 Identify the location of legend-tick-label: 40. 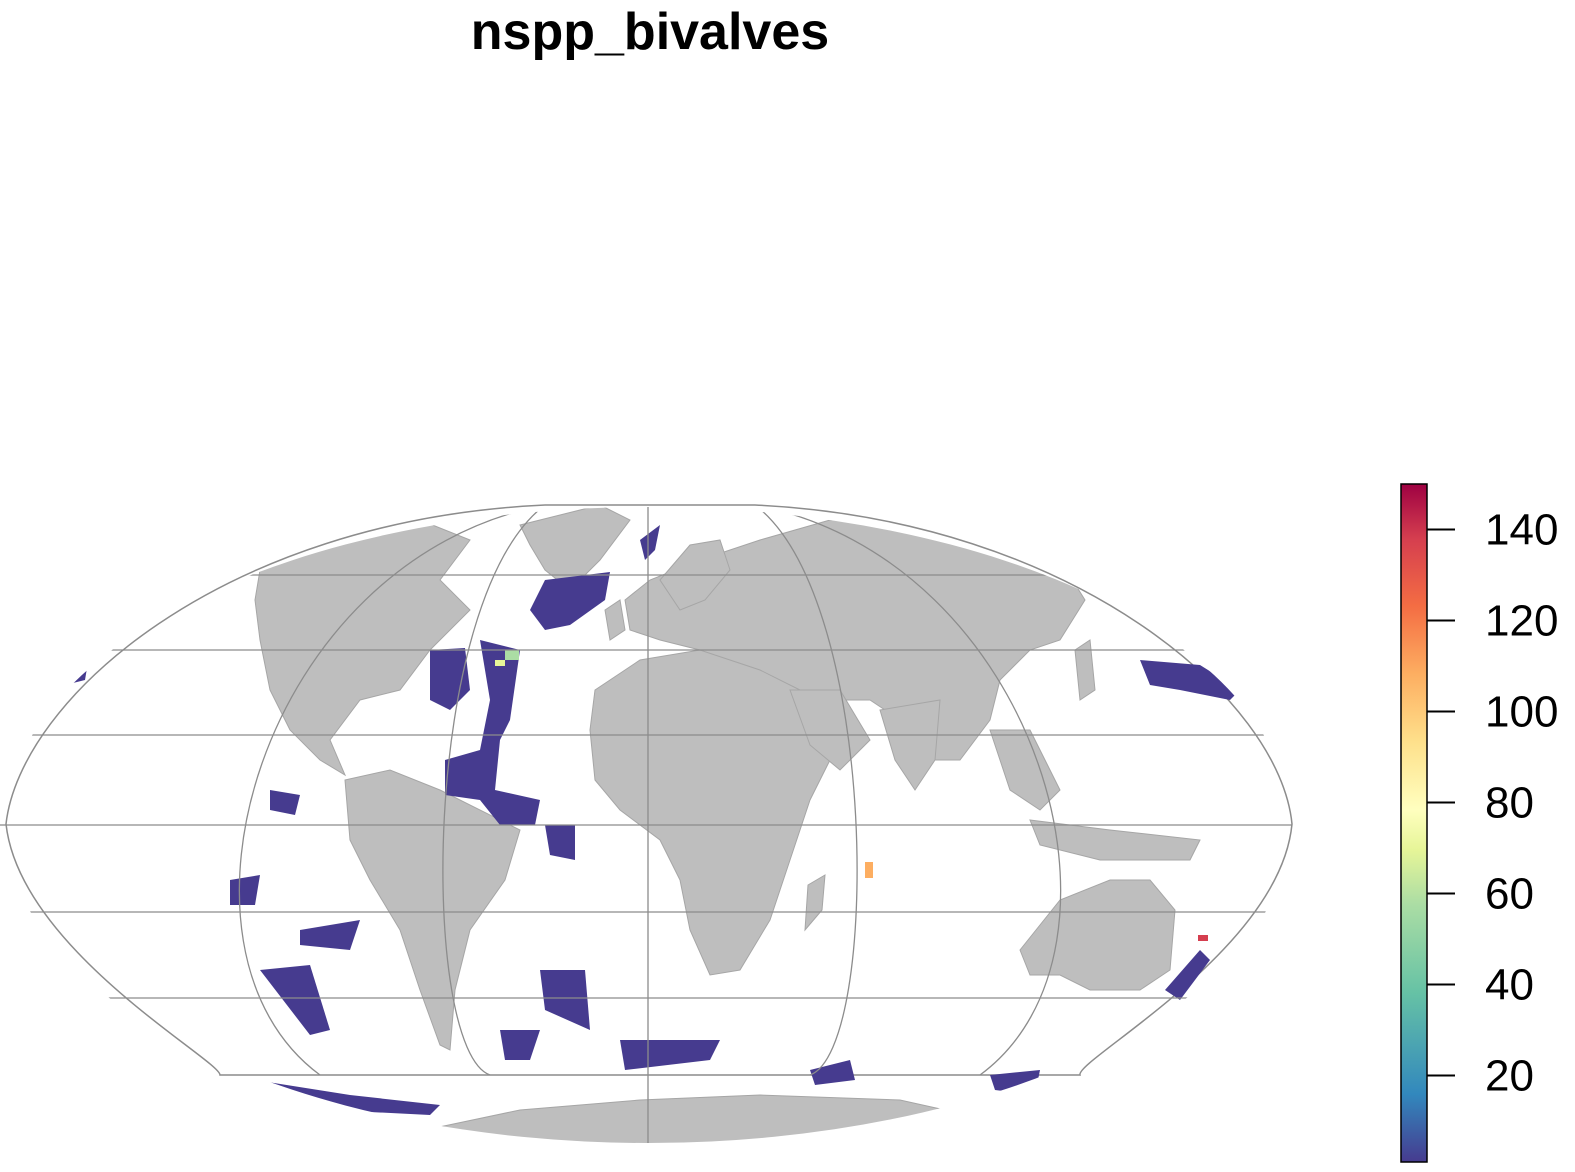
(1509, 985).